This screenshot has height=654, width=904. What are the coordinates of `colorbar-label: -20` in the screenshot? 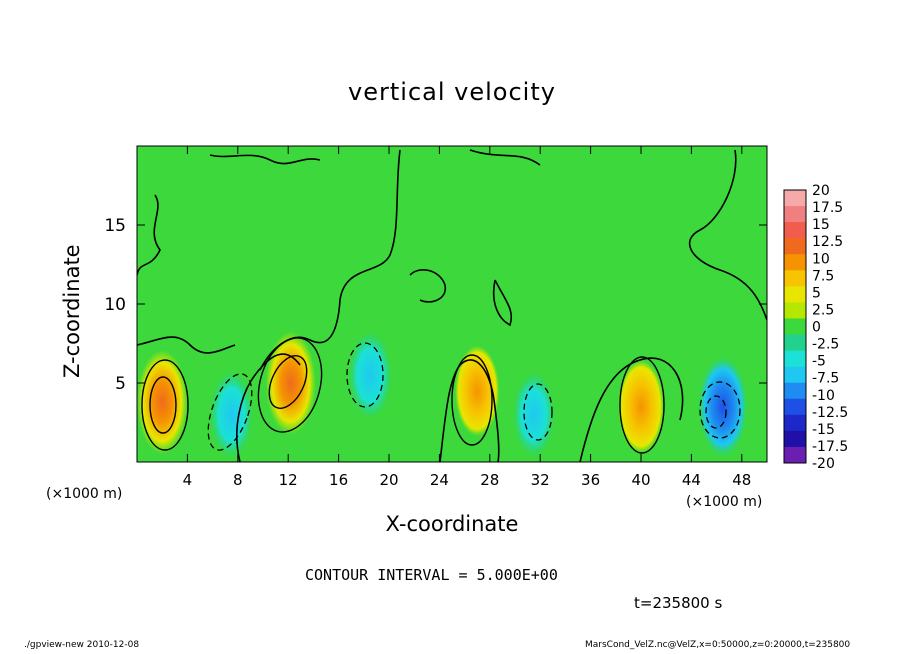 It's located at (823, 464).